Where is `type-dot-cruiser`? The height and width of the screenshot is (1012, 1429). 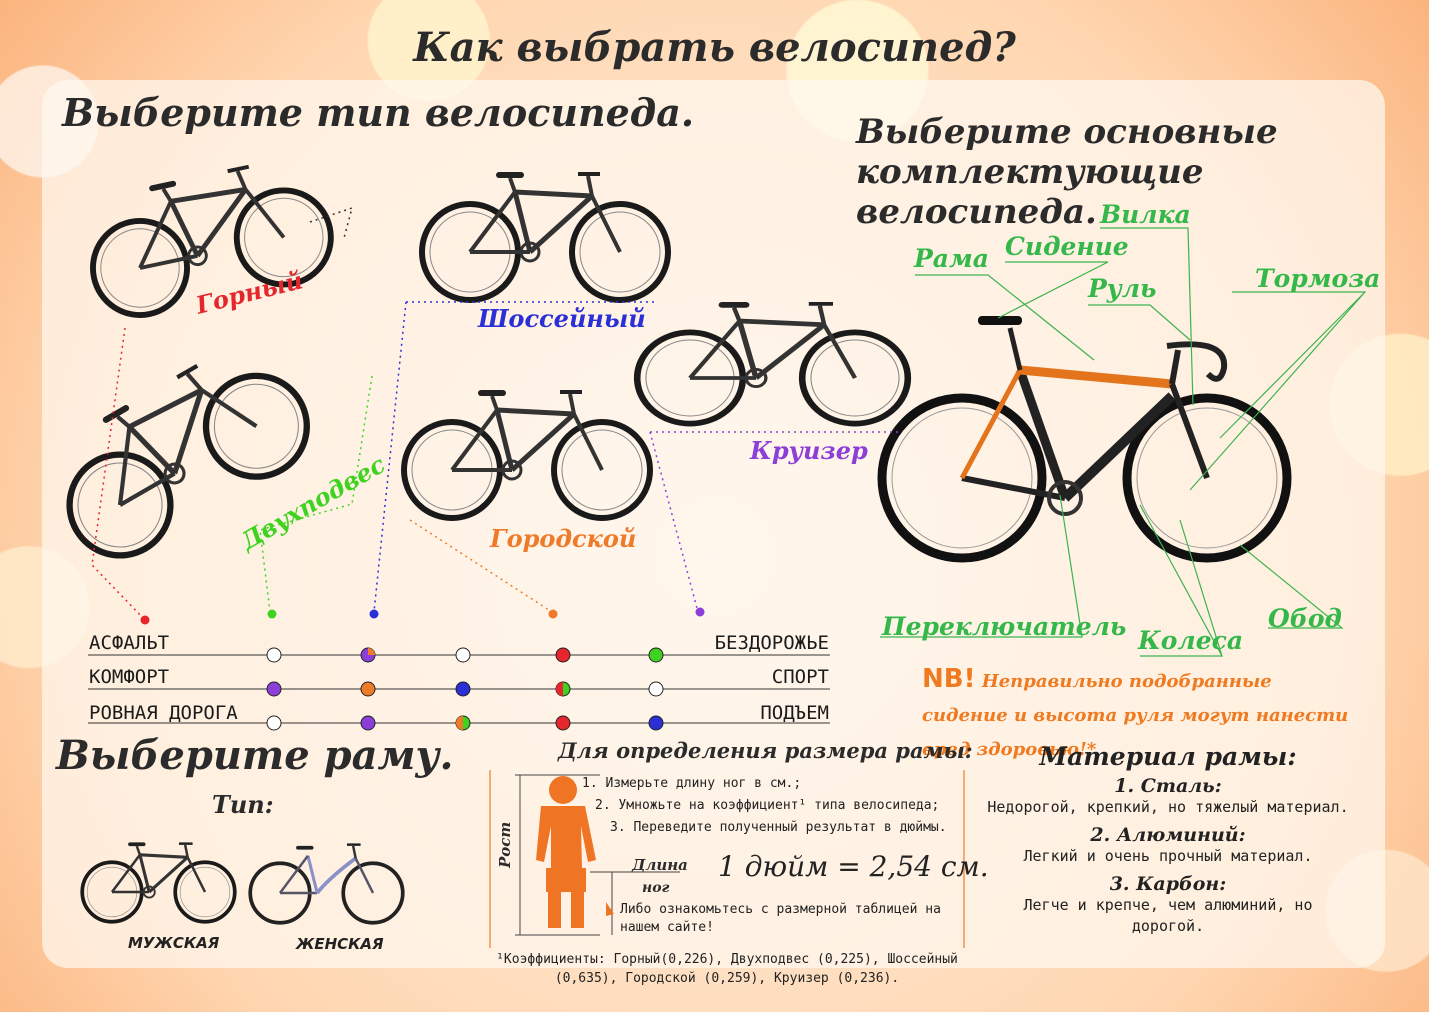
type-dot-cruiser is located at coordinates (700, 612).